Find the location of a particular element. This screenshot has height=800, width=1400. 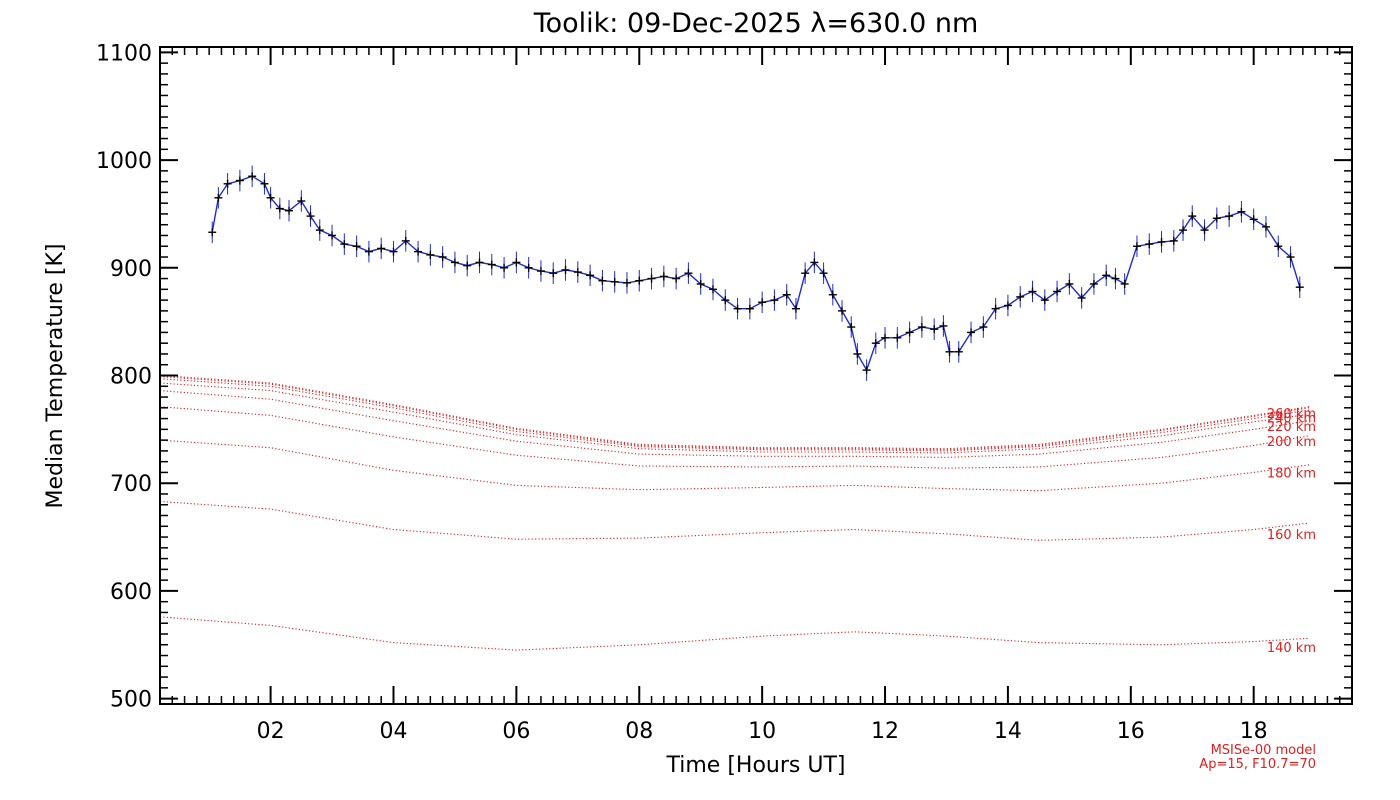

model-curve-180km is located at coordinates (734, 465).